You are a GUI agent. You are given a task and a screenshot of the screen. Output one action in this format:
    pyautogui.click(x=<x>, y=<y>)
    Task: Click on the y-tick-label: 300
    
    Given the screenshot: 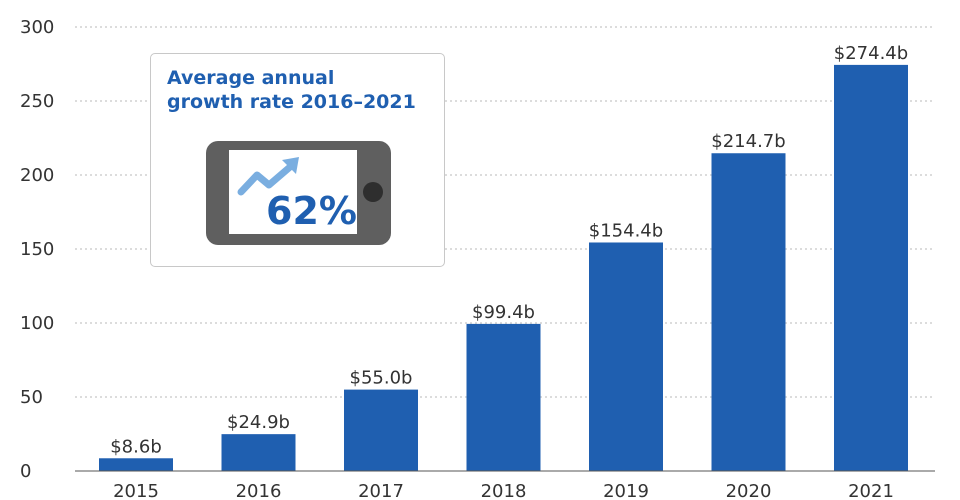 What is the action you would take?
    pyautogui.click(x=37, y=27)
    